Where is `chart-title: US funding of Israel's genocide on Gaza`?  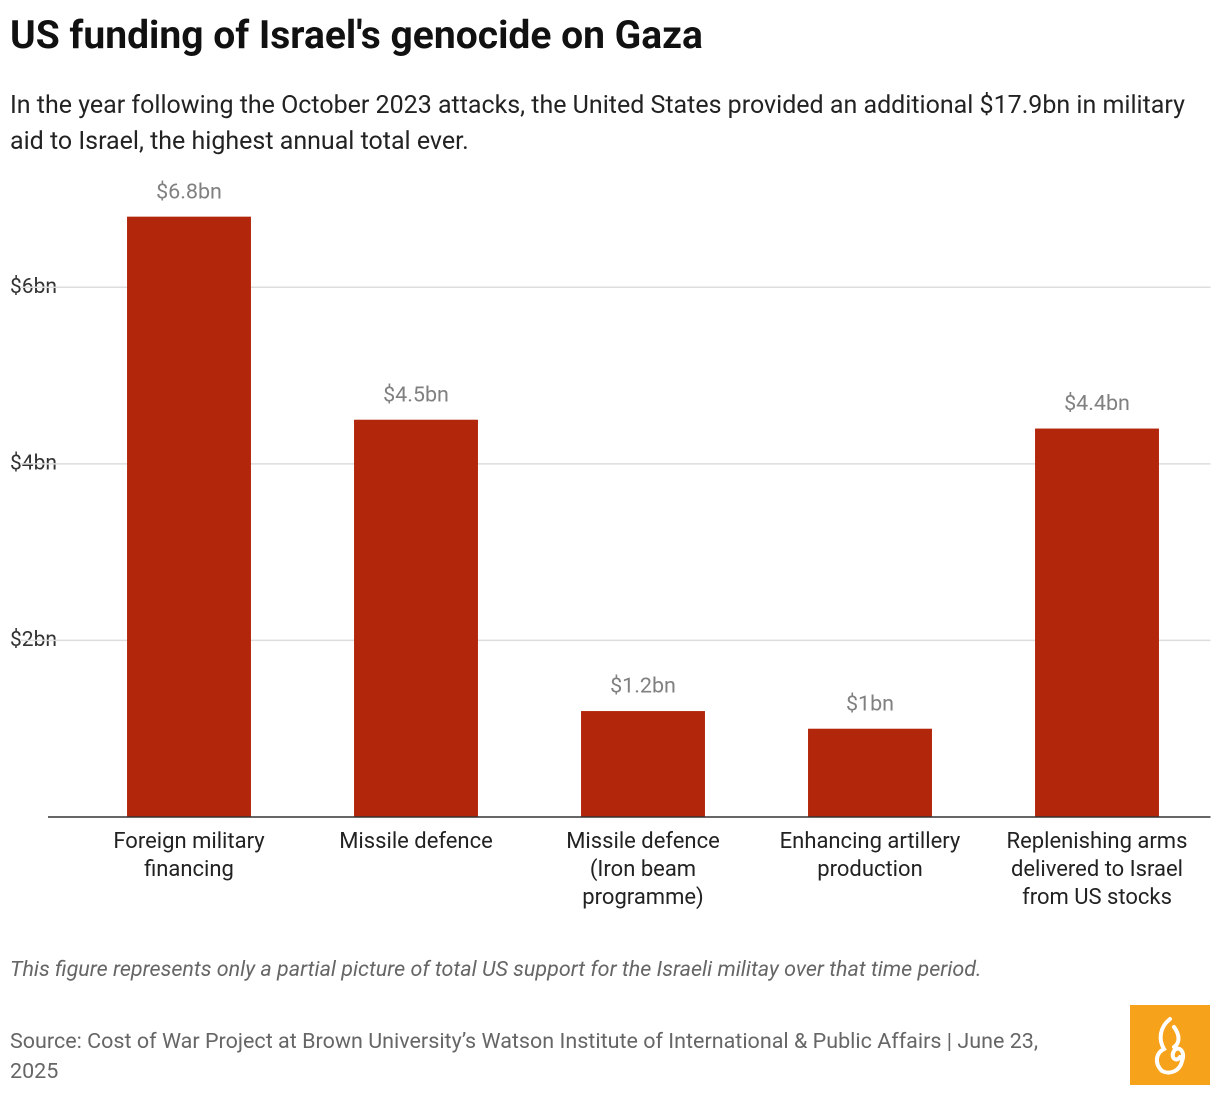
chart-title: US funding of Israel's genocide on Gaza is located at coordinates (356, 35).